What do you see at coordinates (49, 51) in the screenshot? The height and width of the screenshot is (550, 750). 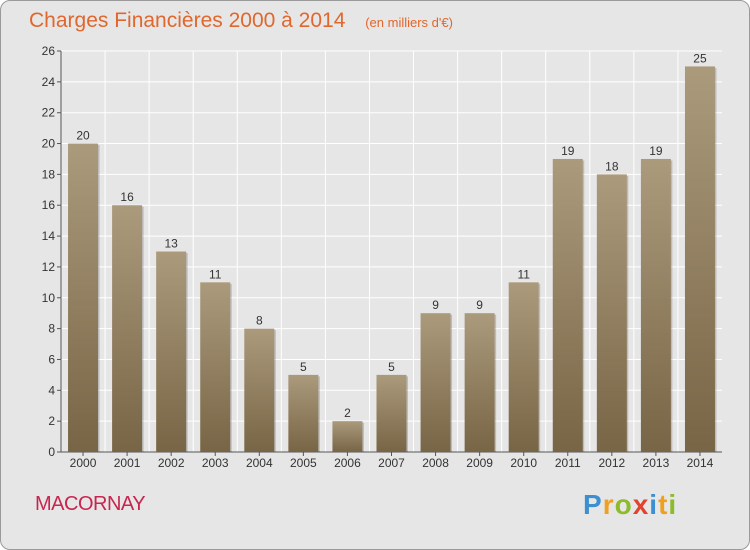 I see `y-tick-label: 26` at bounding box center [49, 51].